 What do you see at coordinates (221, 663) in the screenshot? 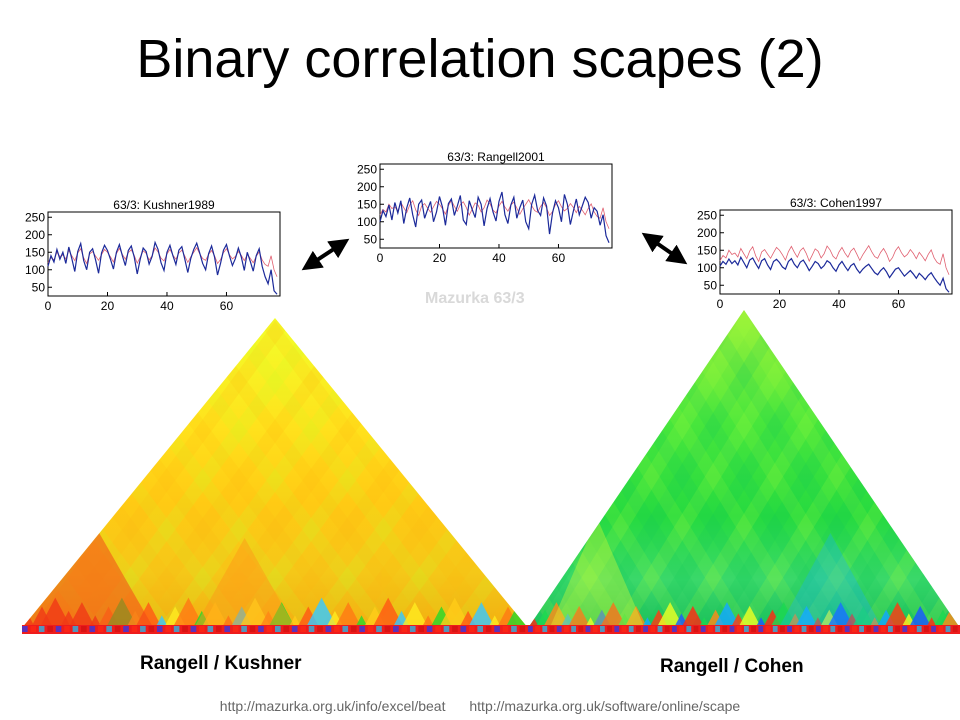
I see `caption-rangell-kushner: Rangell / Kushner` at bounding box center [221, 663].